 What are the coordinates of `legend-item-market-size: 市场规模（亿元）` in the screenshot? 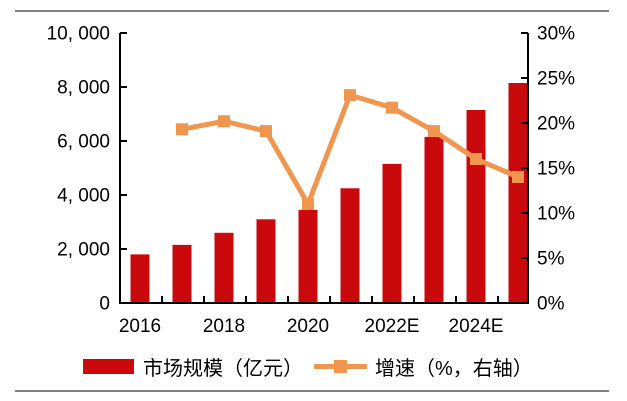 It's located at (193, 366).